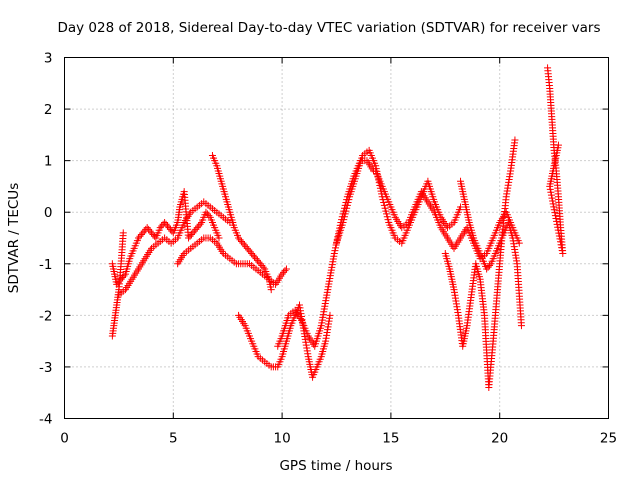 This screenshot has width=640, height=480. What do you see at coordinates (338, 439) in the screenshot?
I see `x-tick-labels: 0 5 10 15 20 25` at bounding box center [338, 439].